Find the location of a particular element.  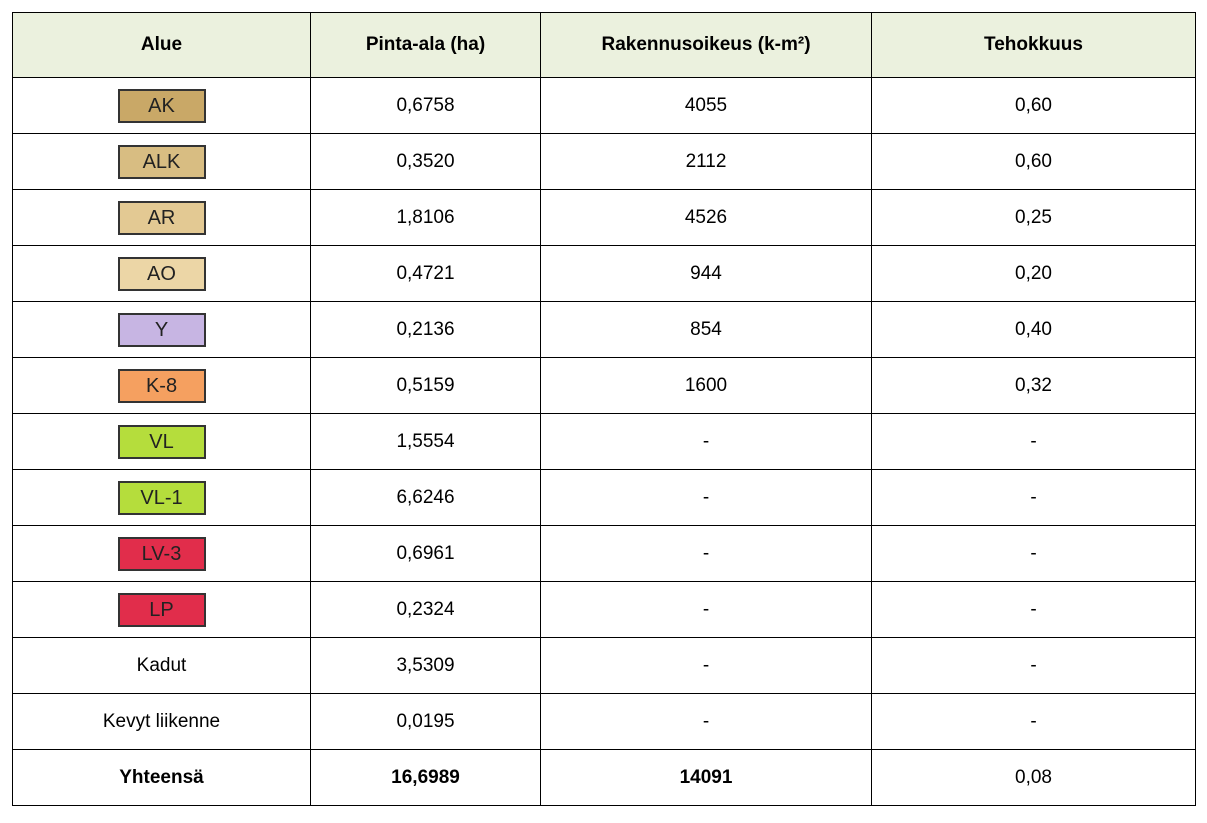

area-cell: AK is located at coordinates (161, 105).